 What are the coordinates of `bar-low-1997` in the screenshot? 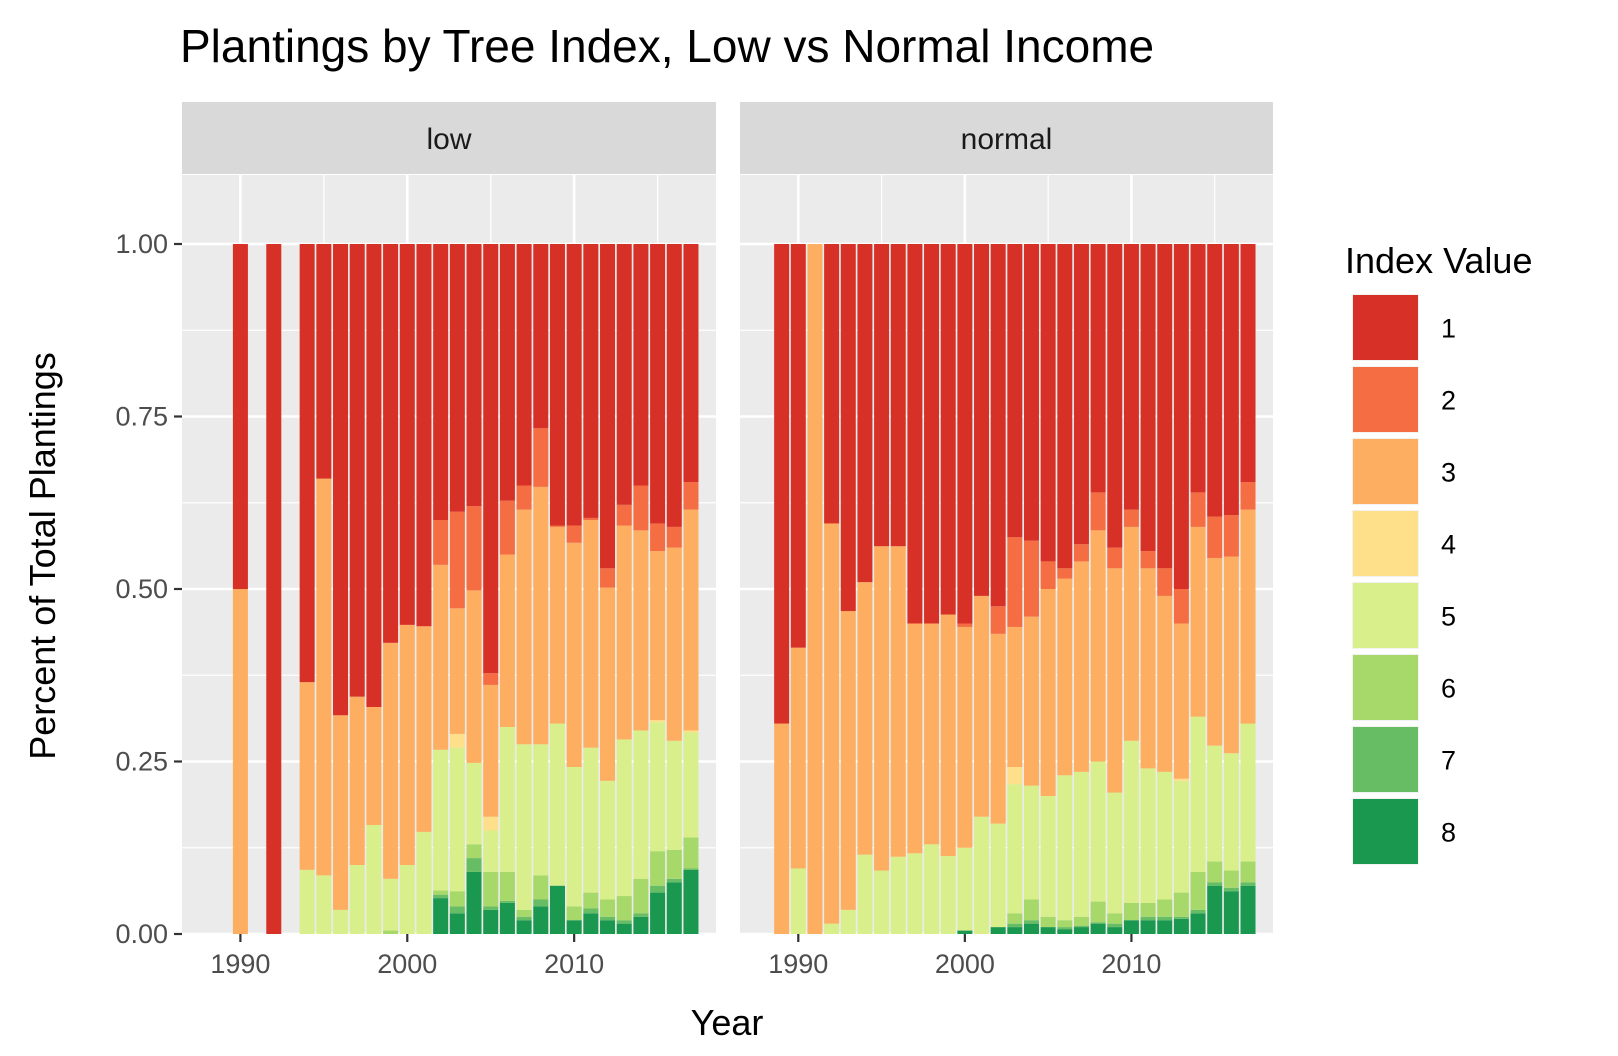 It's located at (357, 589).